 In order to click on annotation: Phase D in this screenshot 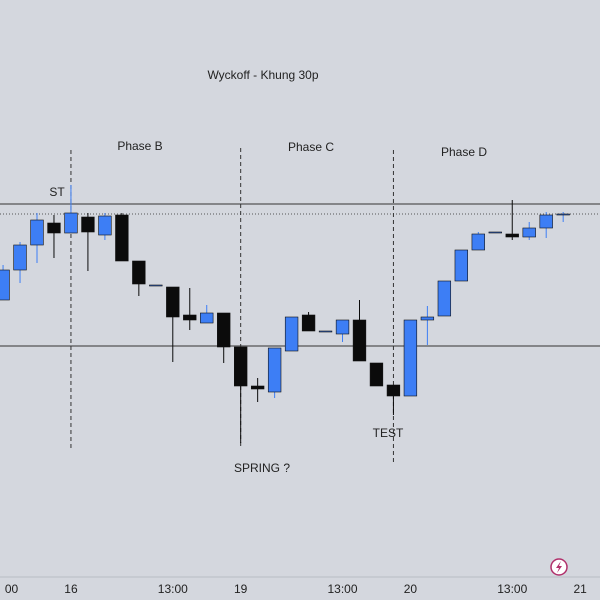, I will do `click(464, 152)`.